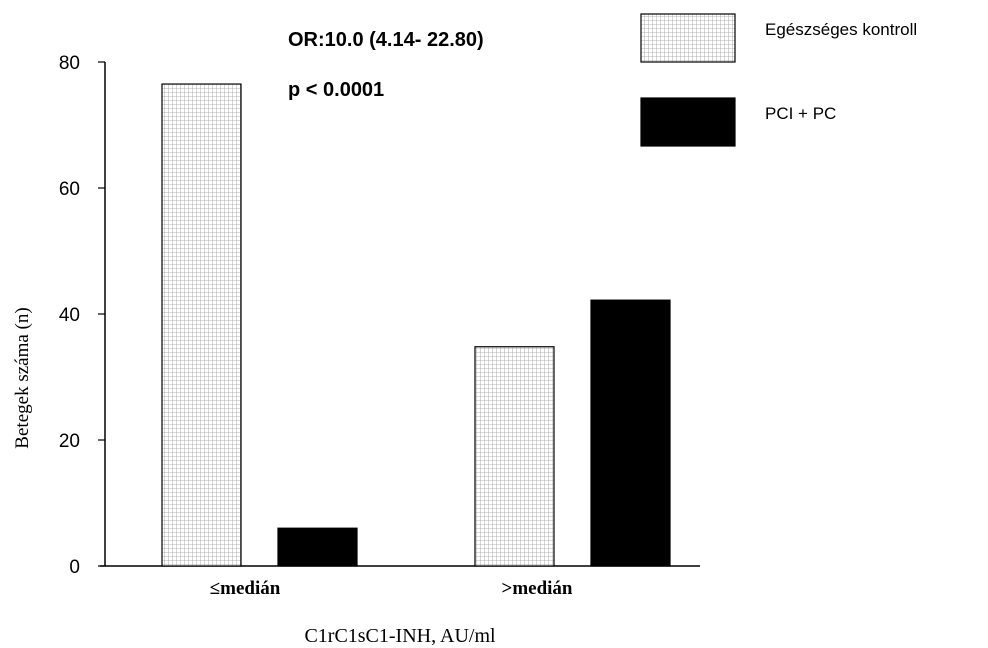  Describe the element at coordinates (336, 90) in the screenshot. I see `annotation-p-value: p < 0.0001` at that location.